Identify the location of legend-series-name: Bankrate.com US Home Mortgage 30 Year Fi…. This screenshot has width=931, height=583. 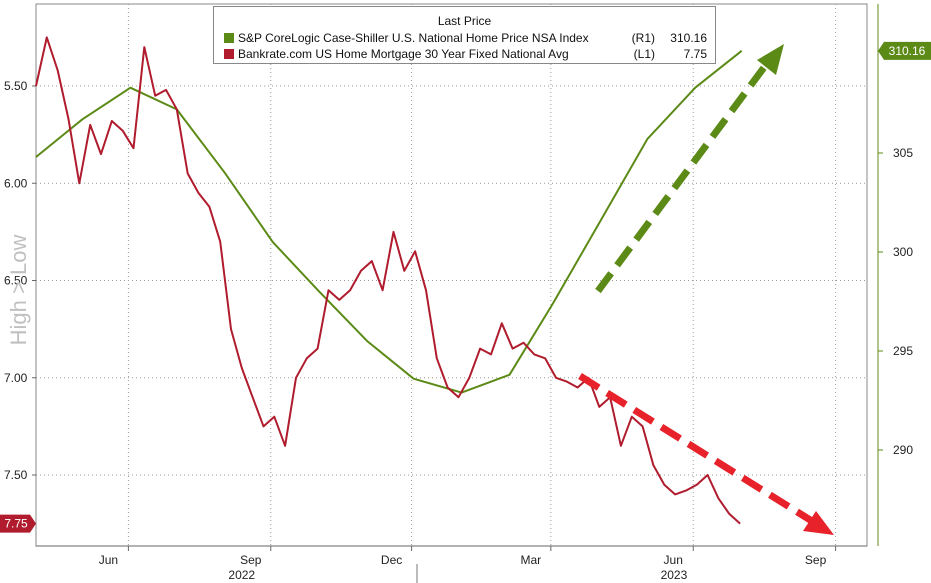
(403, 54).